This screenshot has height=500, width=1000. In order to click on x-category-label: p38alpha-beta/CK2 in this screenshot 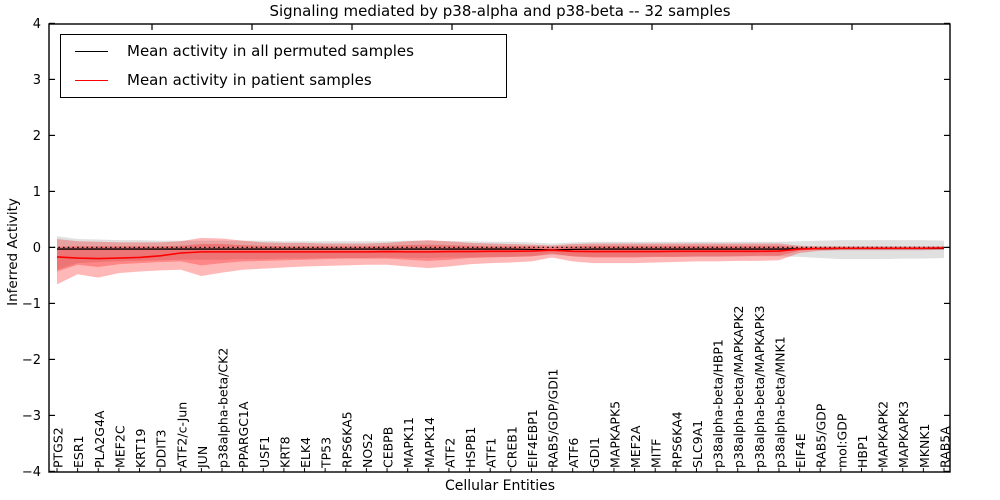, I will do `click(223, 408)`.